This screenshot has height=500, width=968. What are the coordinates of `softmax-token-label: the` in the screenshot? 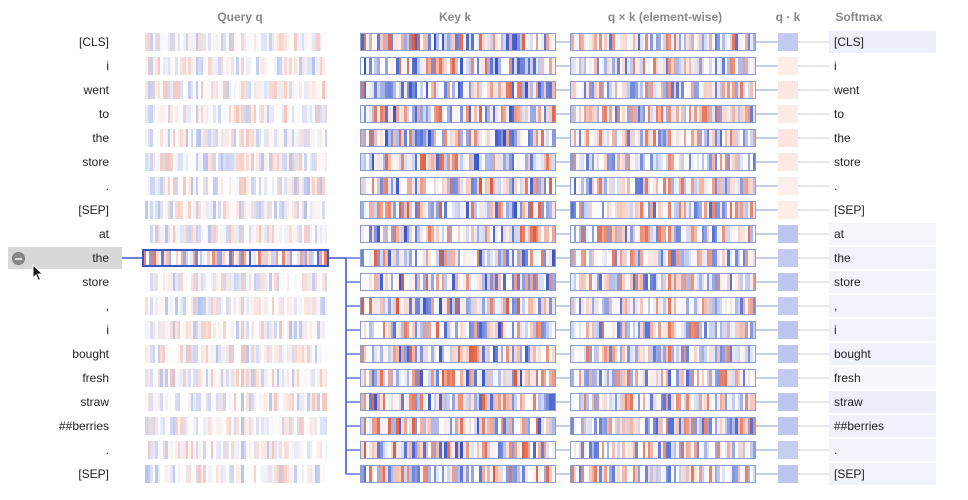 It's located at (842, 138).